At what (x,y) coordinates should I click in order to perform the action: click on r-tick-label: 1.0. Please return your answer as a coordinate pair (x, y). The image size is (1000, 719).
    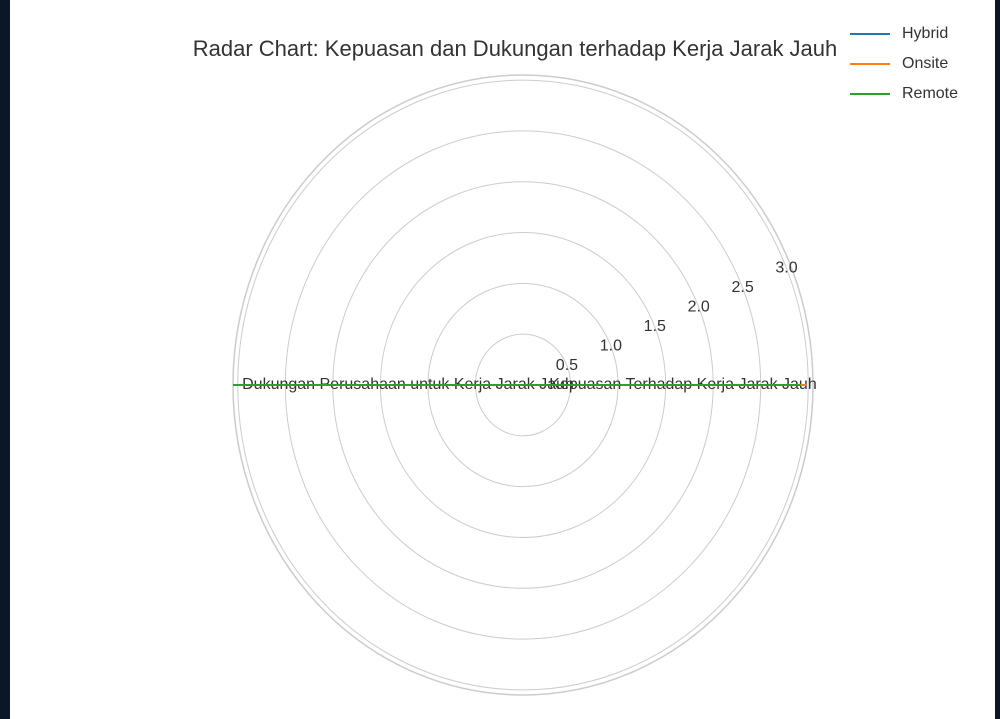
    Looking at the image, I should click on (611, 345).